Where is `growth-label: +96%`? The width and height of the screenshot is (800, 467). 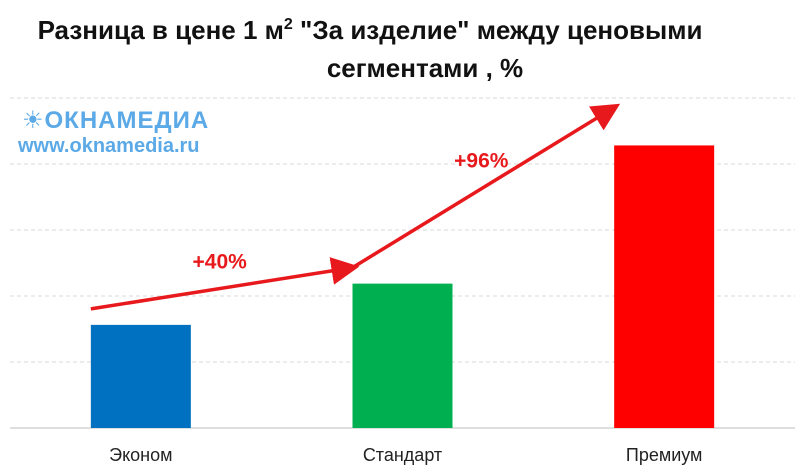 growth-label: +96% is located at coordinates (481, 161).